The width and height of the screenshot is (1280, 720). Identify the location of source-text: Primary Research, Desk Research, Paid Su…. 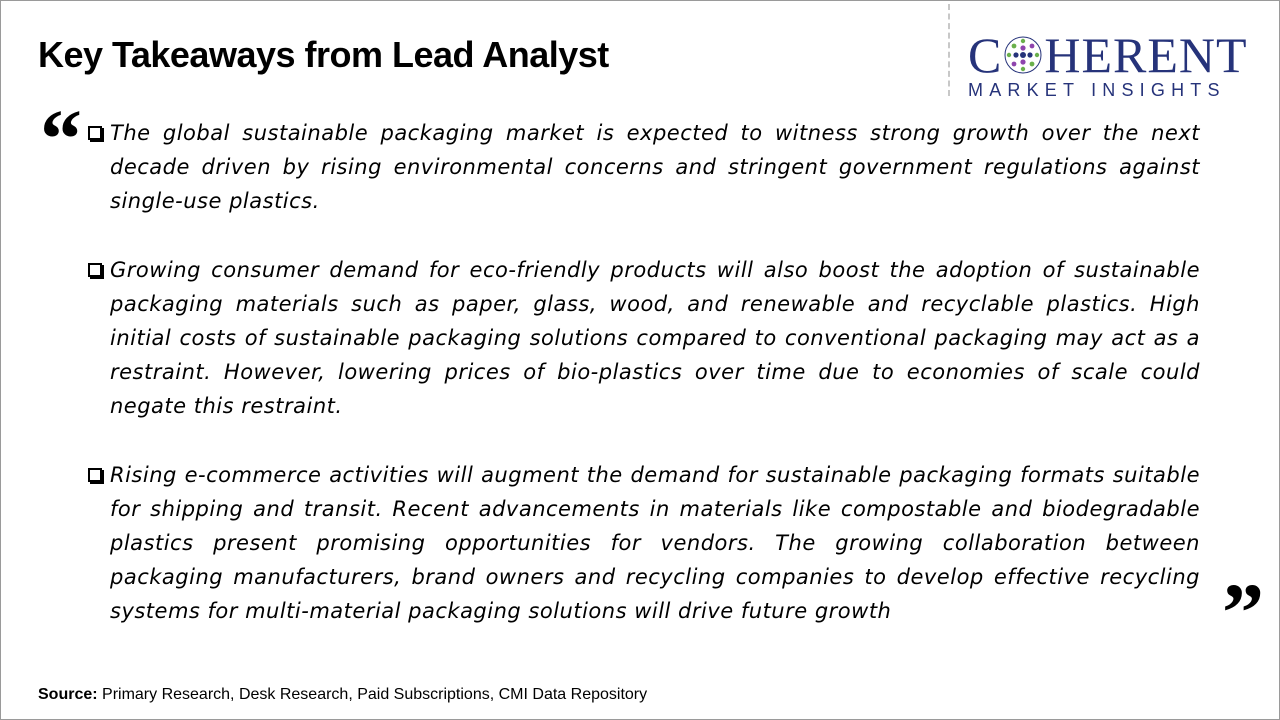
(372, 694).